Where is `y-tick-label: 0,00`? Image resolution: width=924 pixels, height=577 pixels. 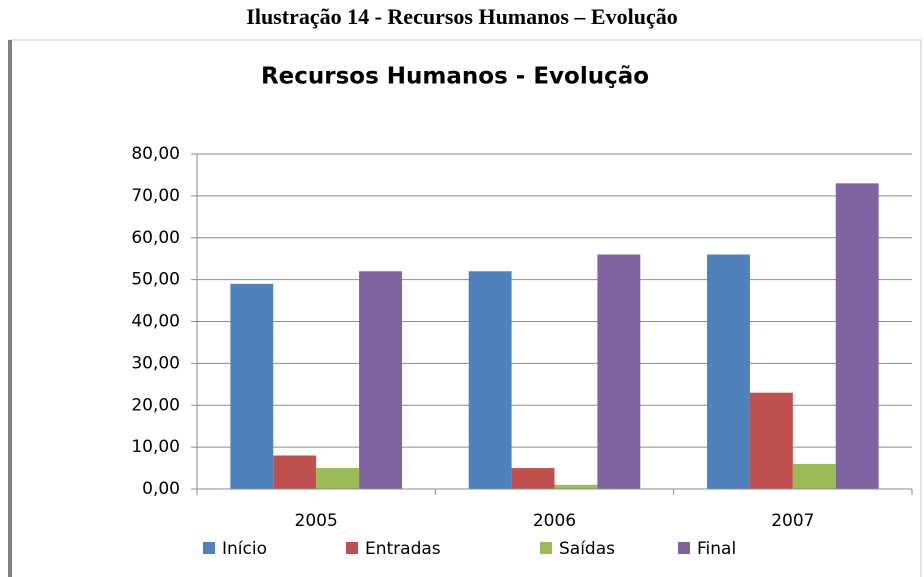
y-tick-label: 0,00 is located at coordinates (161, 489).